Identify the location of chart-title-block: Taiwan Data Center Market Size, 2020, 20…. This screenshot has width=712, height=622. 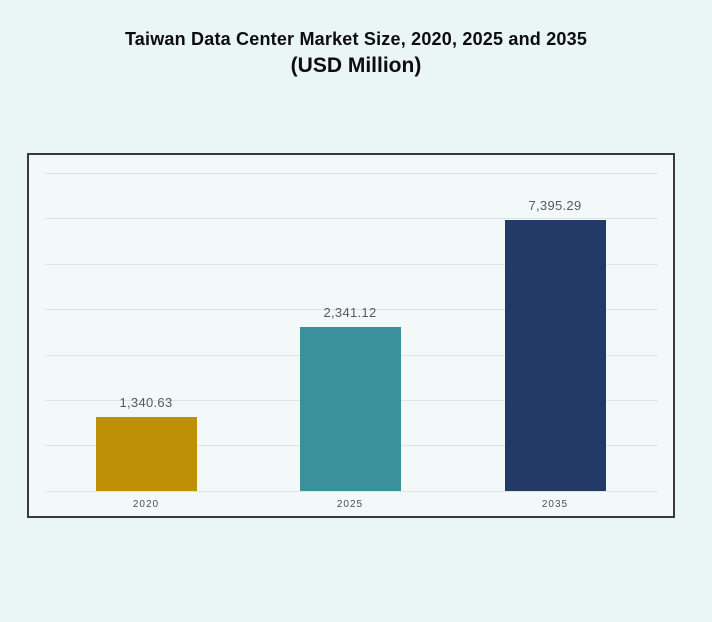
(356, 53).